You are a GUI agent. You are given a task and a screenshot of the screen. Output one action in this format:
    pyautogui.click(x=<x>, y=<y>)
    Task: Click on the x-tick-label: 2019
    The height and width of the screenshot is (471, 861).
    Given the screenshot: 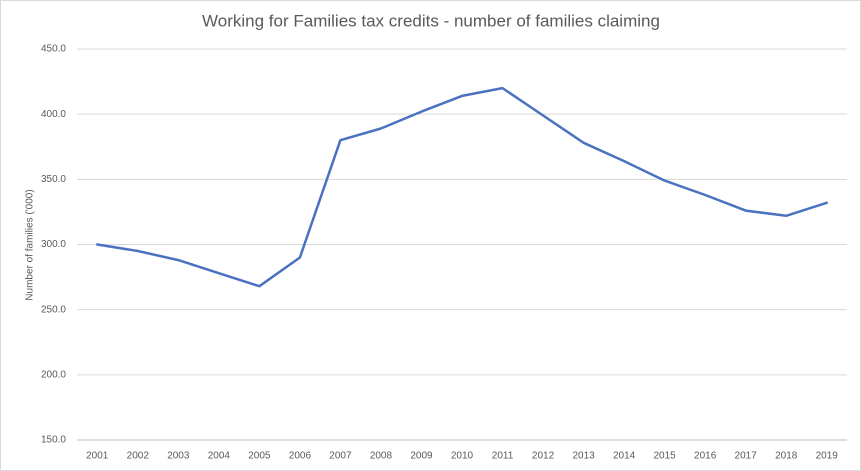 What is the action you would take?
    pyautogui.click(x=827, y=456)
    